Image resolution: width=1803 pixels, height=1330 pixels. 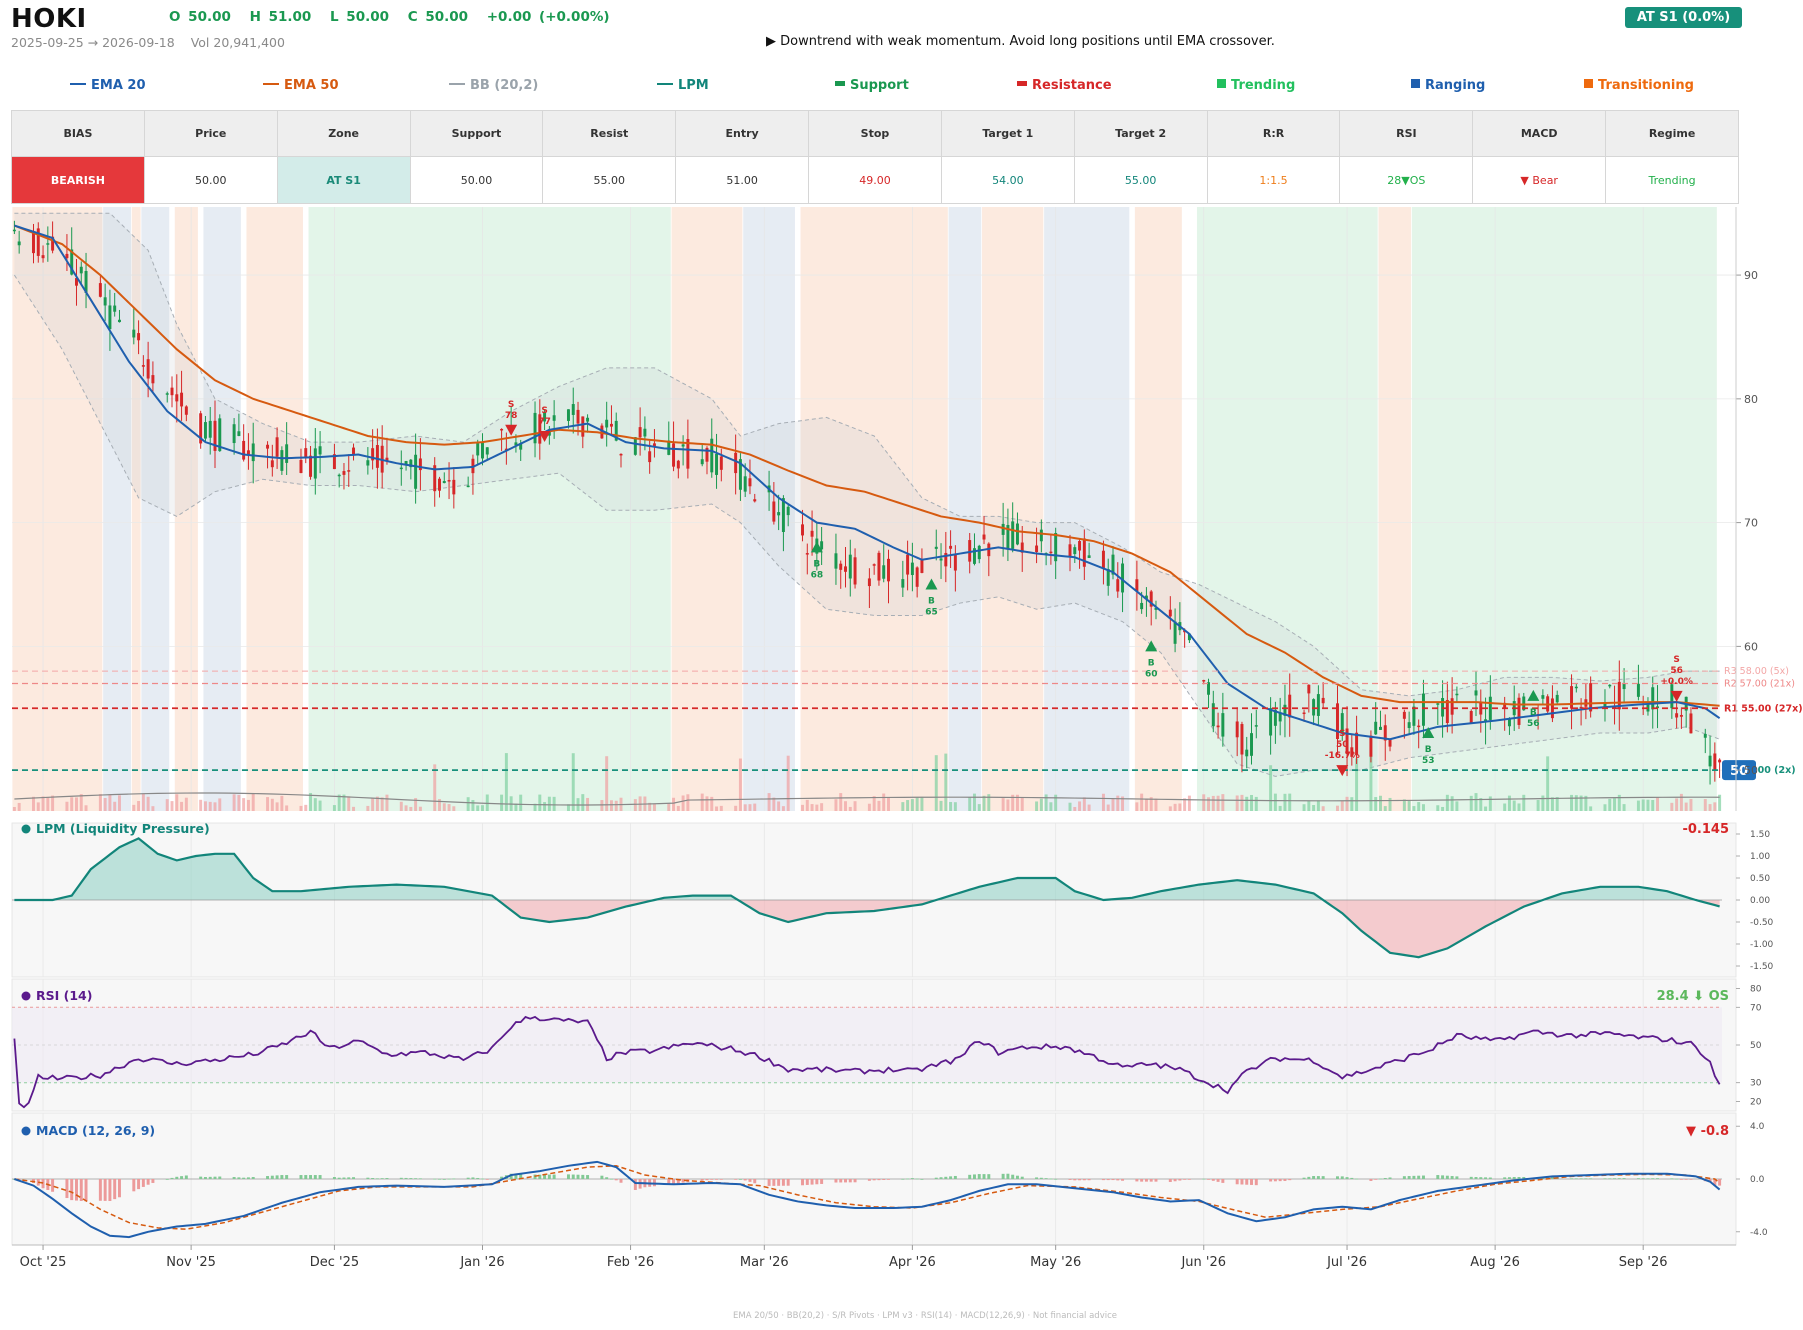 What do you see at coordinates (872, 85) in the screenshot?
I see `legend-item-support: Support` at bounding box center [872, 85].